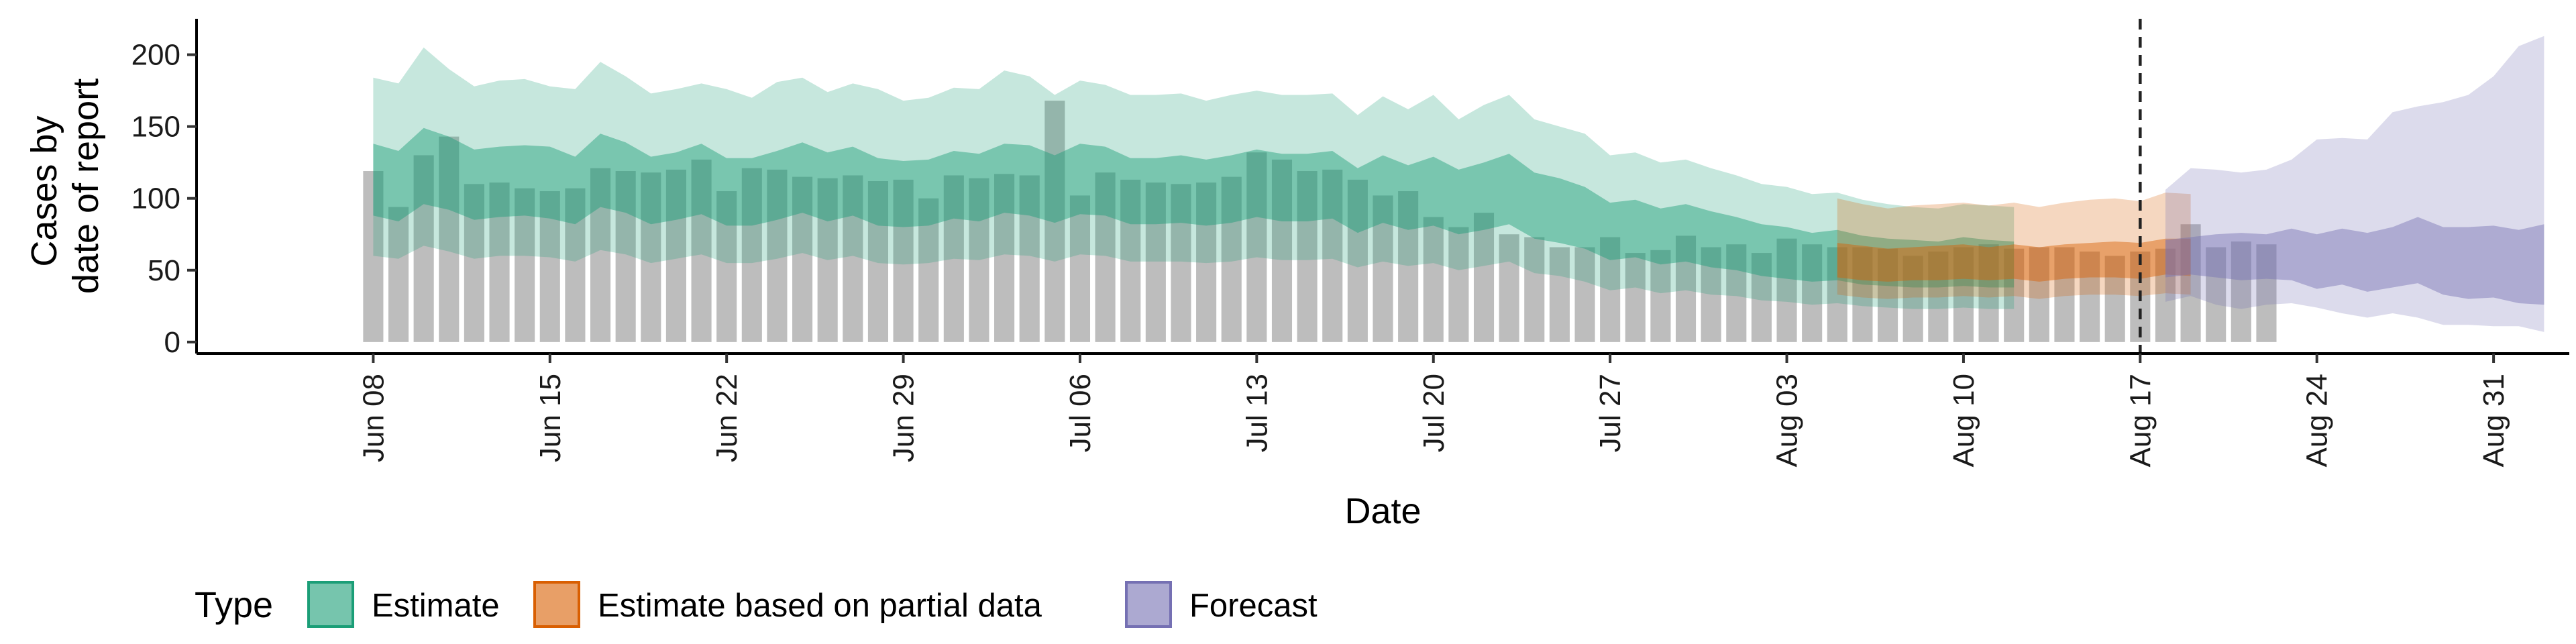 This screenshot has height=644, width=2576. What do you see at coordinates (234, 605) in the screenshot?
I see `legend-title: Type` at bounding box center [234, 605].